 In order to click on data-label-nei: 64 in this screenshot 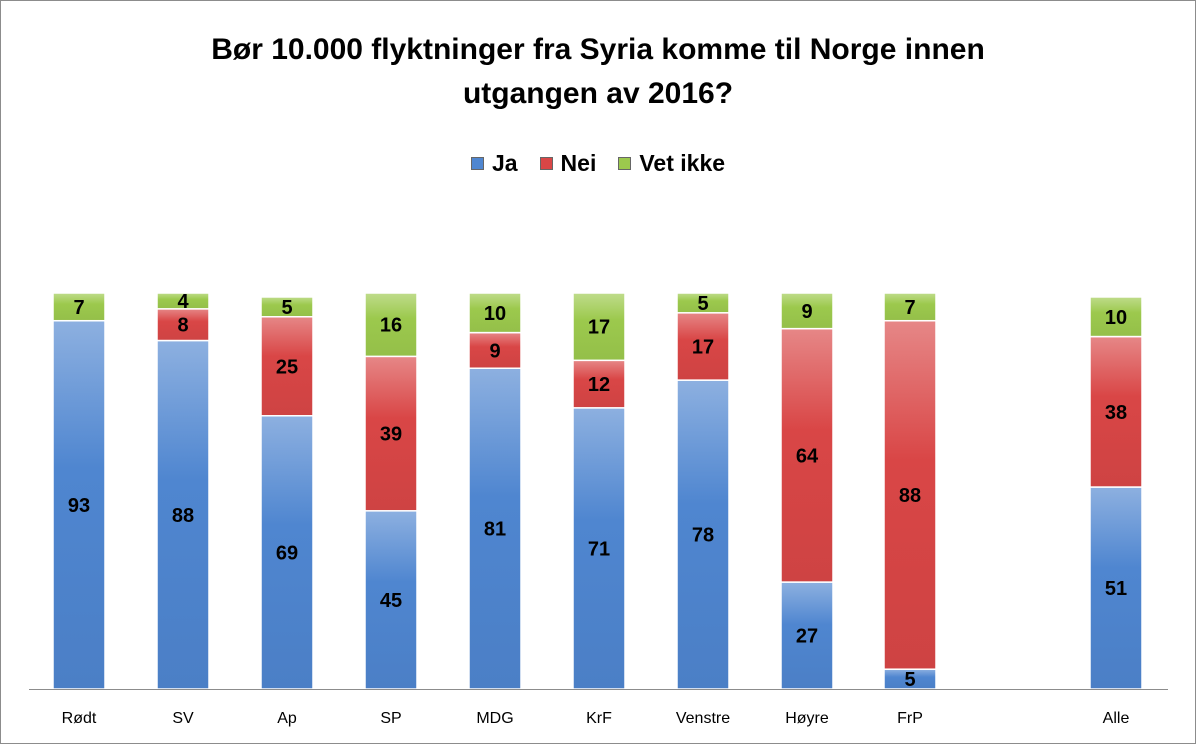, I will do `click(807, 456)`.